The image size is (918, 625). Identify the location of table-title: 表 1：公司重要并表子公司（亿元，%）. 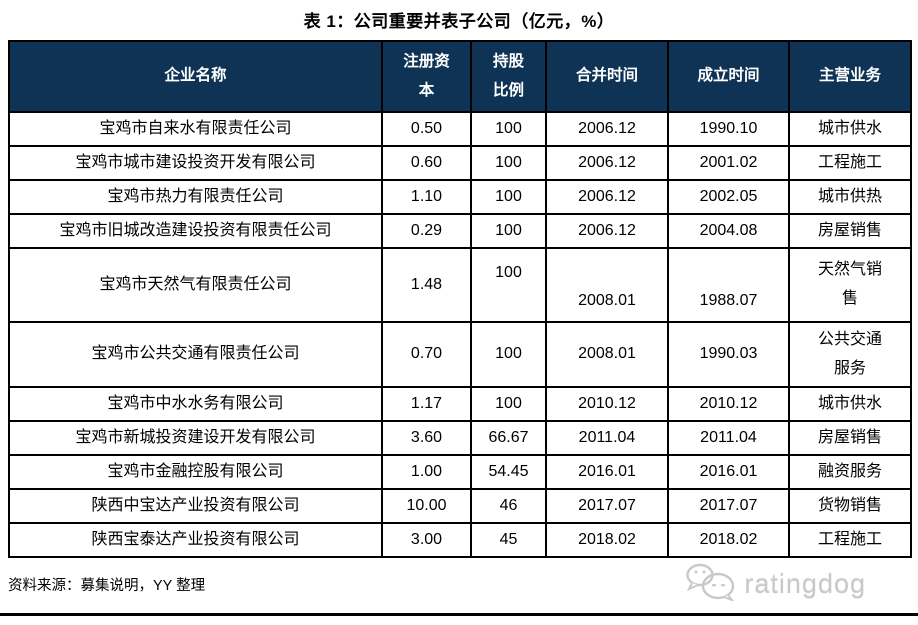
(459, 21).